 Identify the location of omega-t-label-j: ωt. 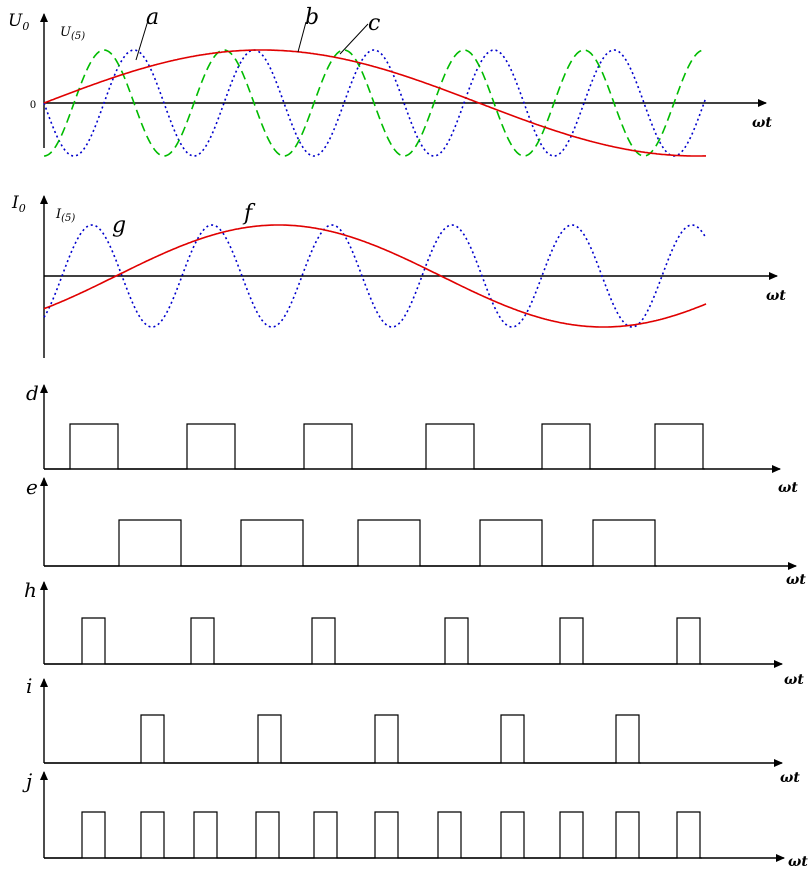
(798, 862).